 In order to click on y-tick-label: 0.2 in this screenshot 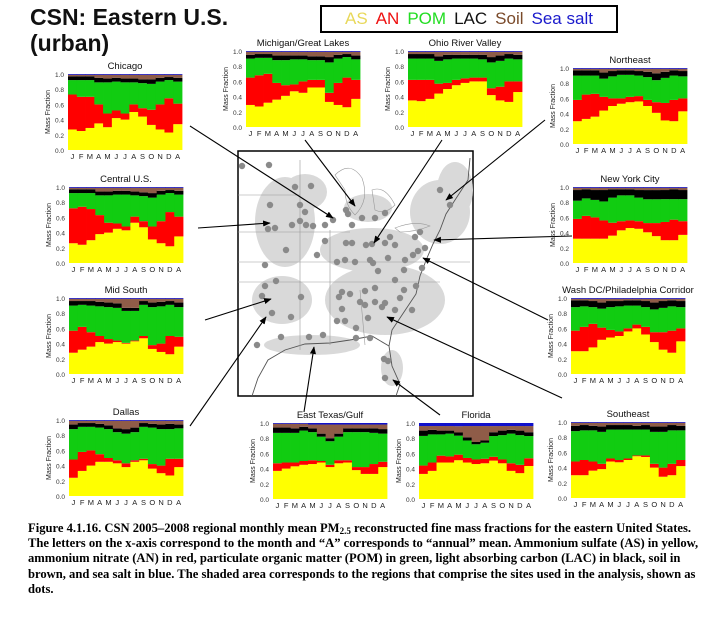, I will do `click(564, 130)`.